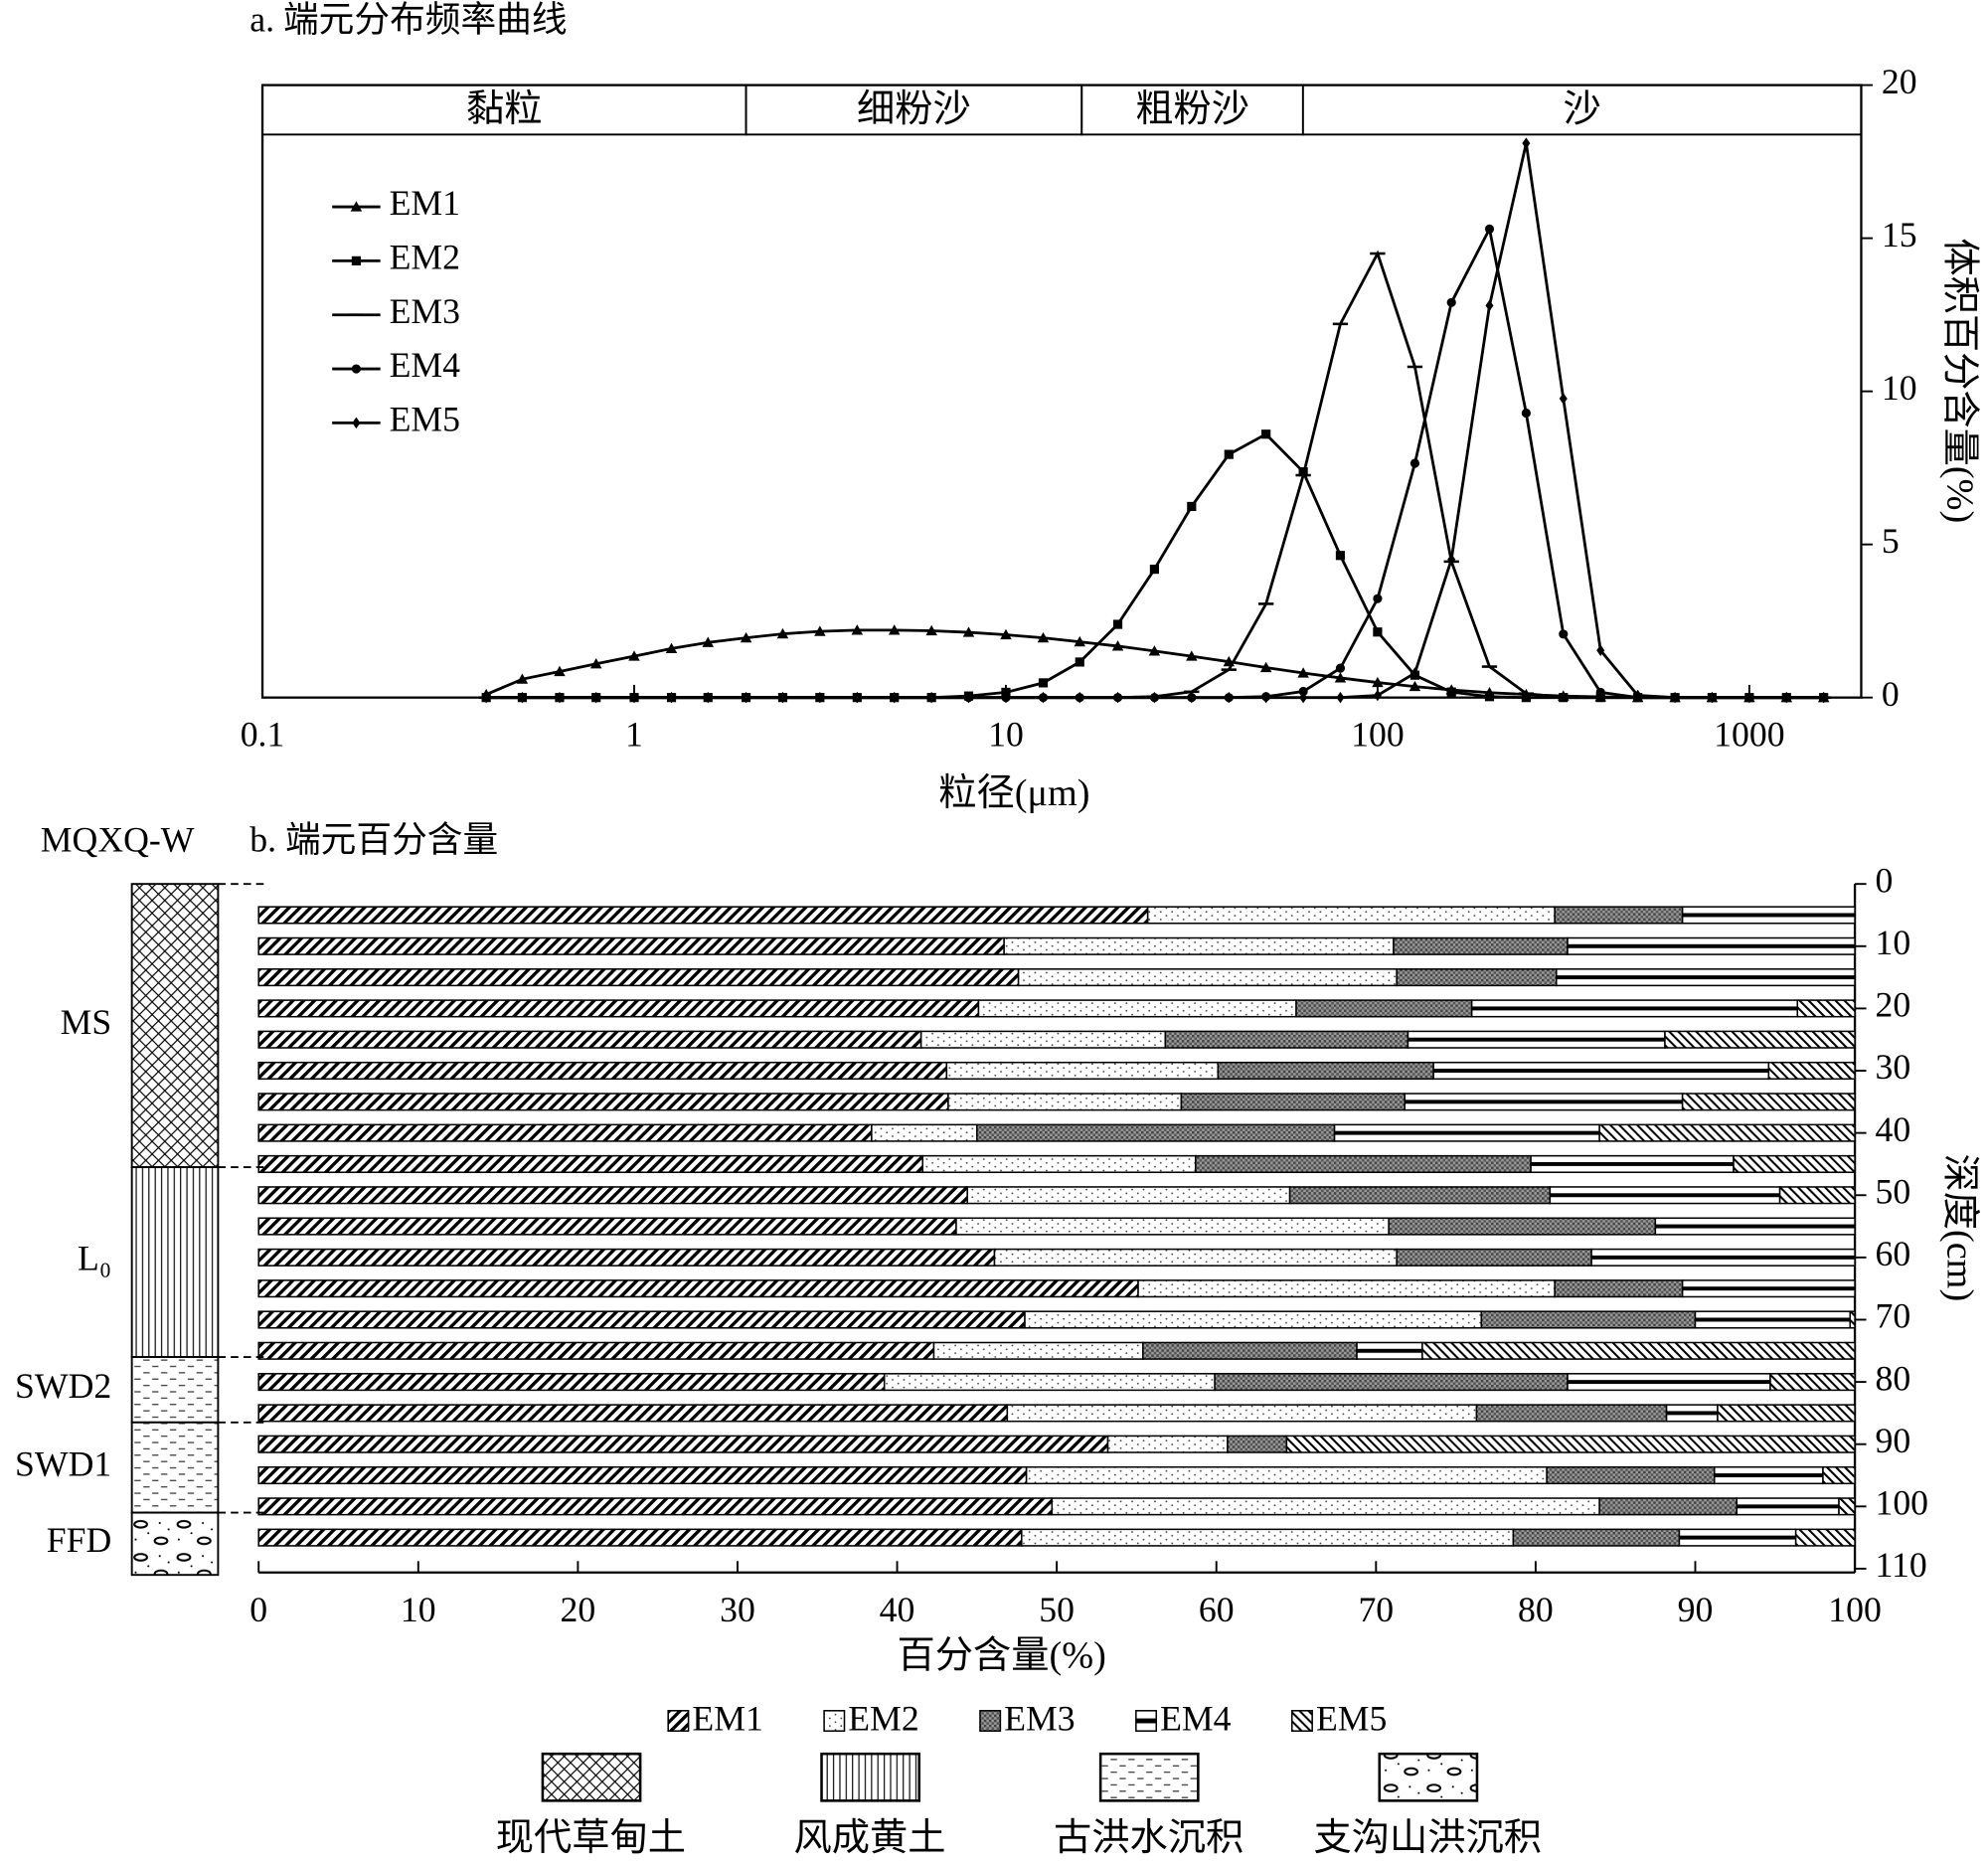  I want to click on lithology-label: 支沟山洪沉积, so click(1427, 1838).